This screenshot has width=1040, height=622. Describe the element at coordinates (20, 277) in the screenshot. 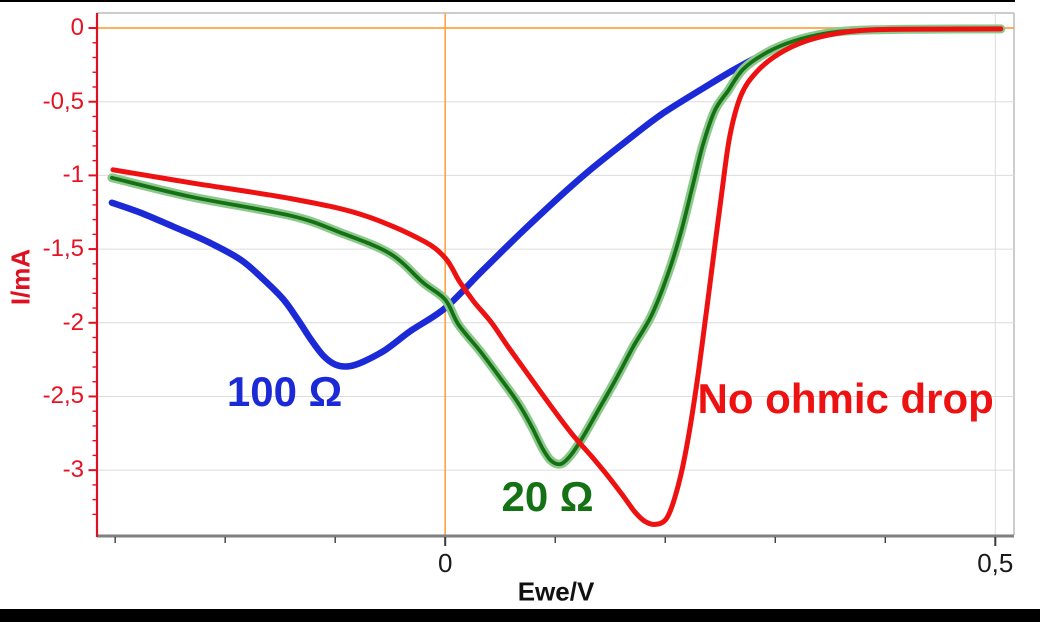

I see `y-axis-title: I/mA` at that location.